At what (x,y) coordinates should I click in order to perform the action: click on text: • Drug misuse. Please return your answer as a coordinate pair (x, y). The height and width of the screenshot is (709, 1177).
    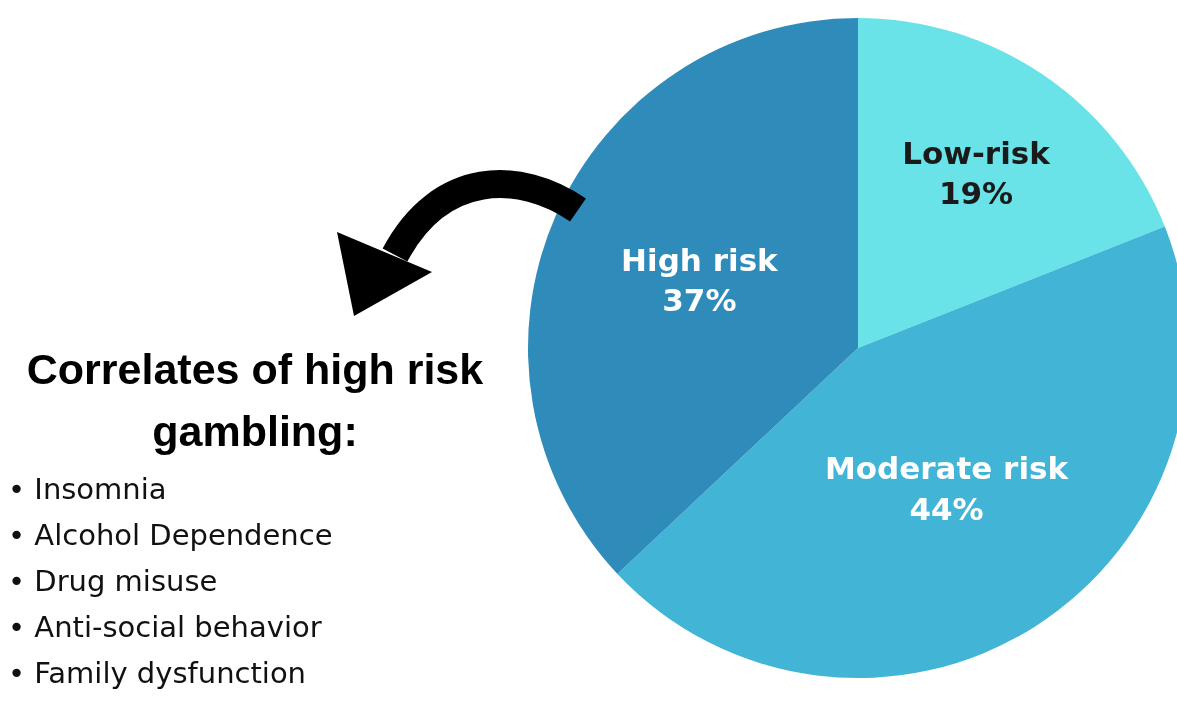
    Looking at the image, I should click on (113, 581).